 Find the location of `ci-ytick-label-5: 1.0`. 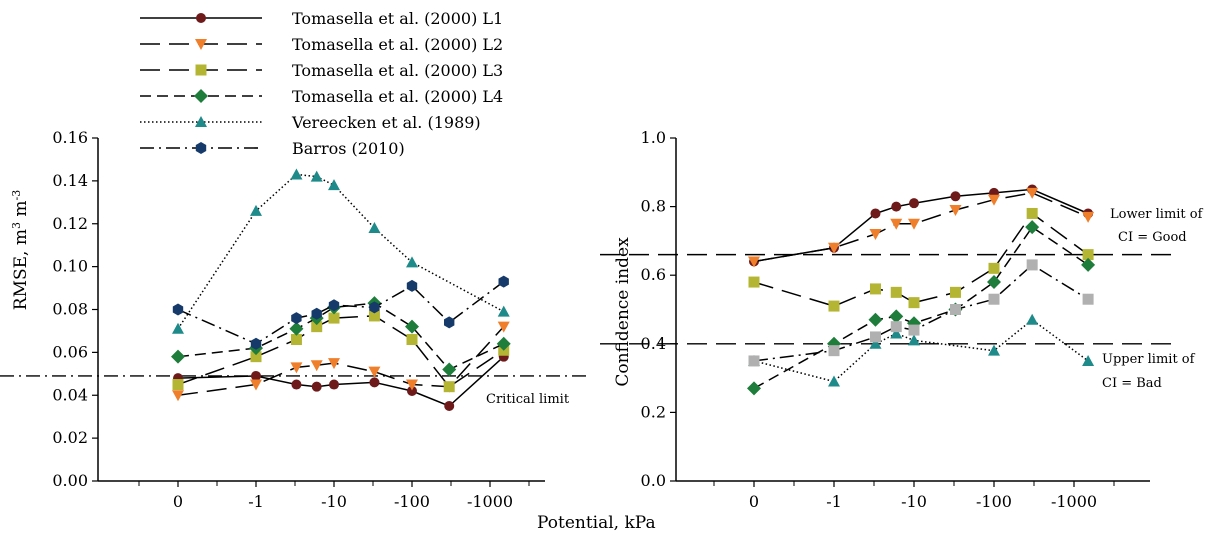

ci-ytick-label-5: 1.0 is located at coordinates (653, 137).